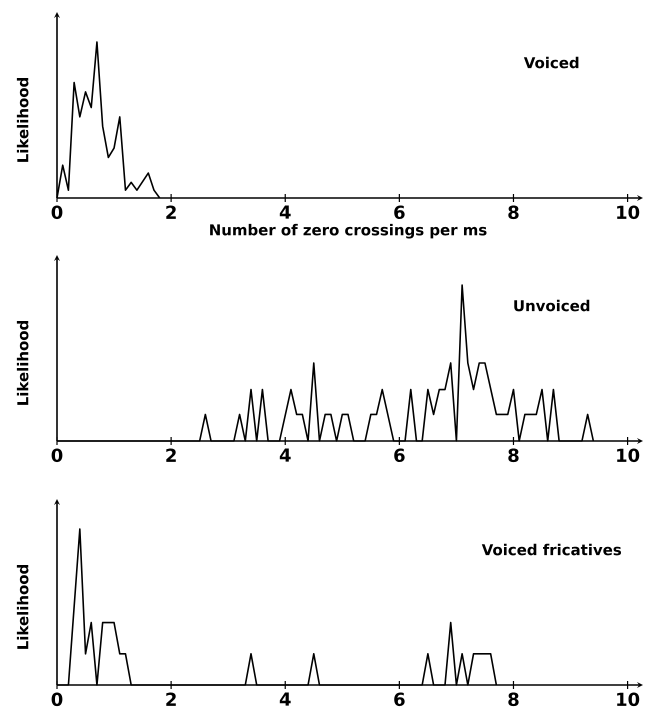 This screenshot has height=713, width=649. I want to click on text: Voiced fricatives, so click(552, 550).